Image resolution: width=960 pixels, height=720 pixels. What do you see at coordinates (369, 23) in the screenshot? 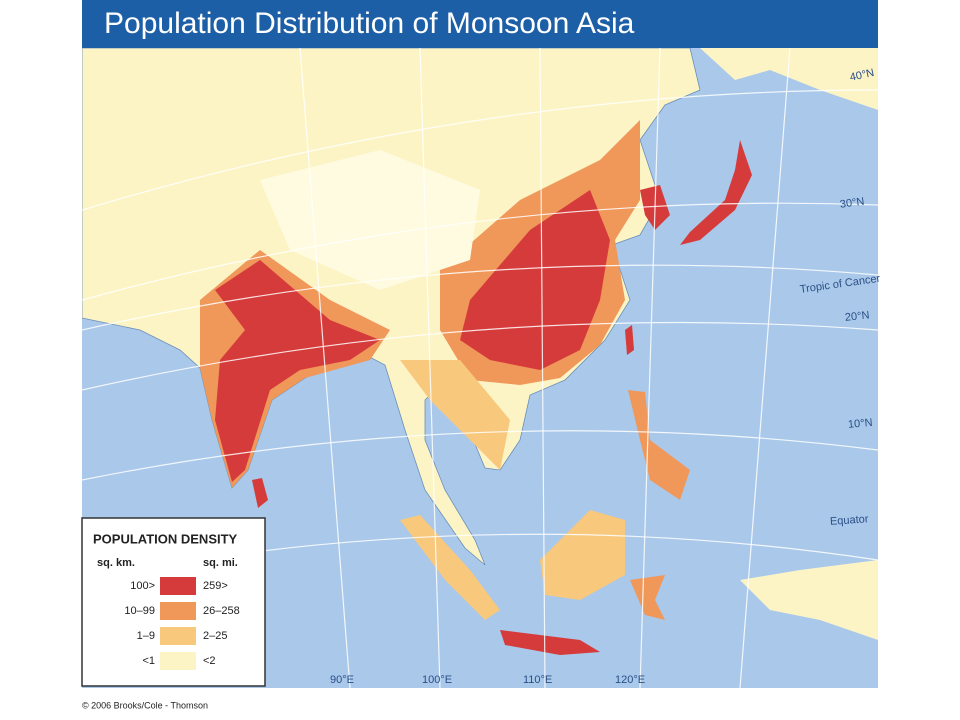
I see `title: Population Distribution of Monsoon Asia` at bounding box center [369, 23].